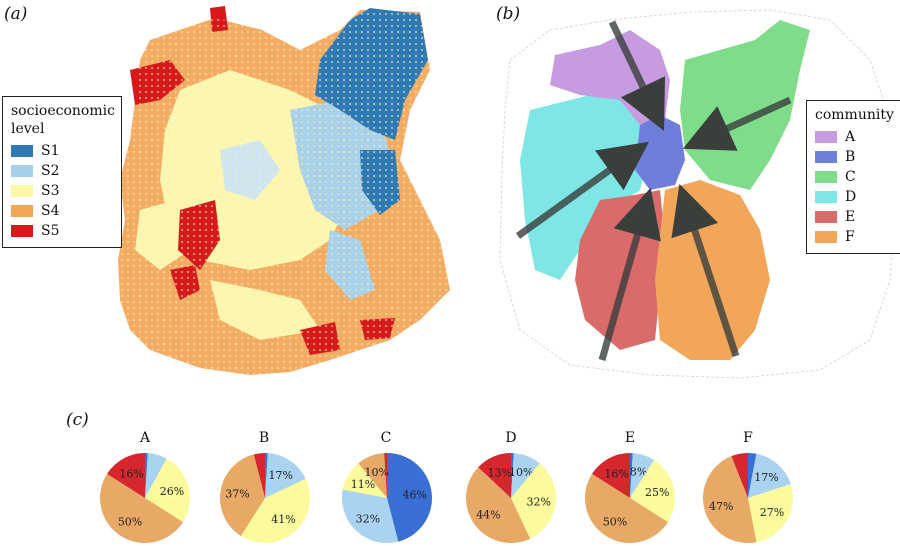 The image size is (900, 546). What do you see at coordinates (283, 519) in the screenshot?
I see `pie-b-label-s3: 41%` at bounding box center [283, 519].